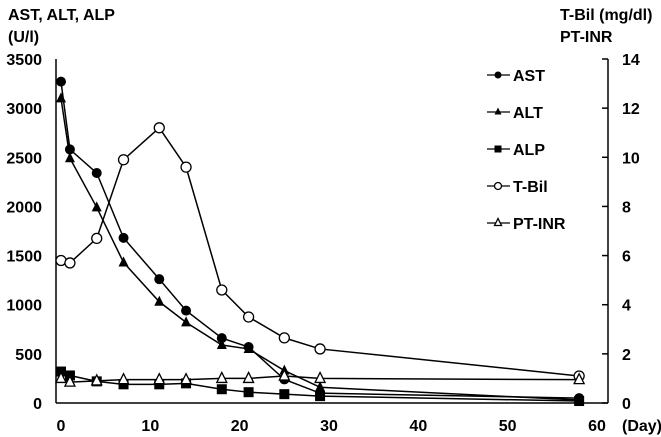 The image size is (661, 437). What do you see at coordinates (61, 426) in the screenshot?
I see `x-tick-label: 0` at bounding box center [61, 426].